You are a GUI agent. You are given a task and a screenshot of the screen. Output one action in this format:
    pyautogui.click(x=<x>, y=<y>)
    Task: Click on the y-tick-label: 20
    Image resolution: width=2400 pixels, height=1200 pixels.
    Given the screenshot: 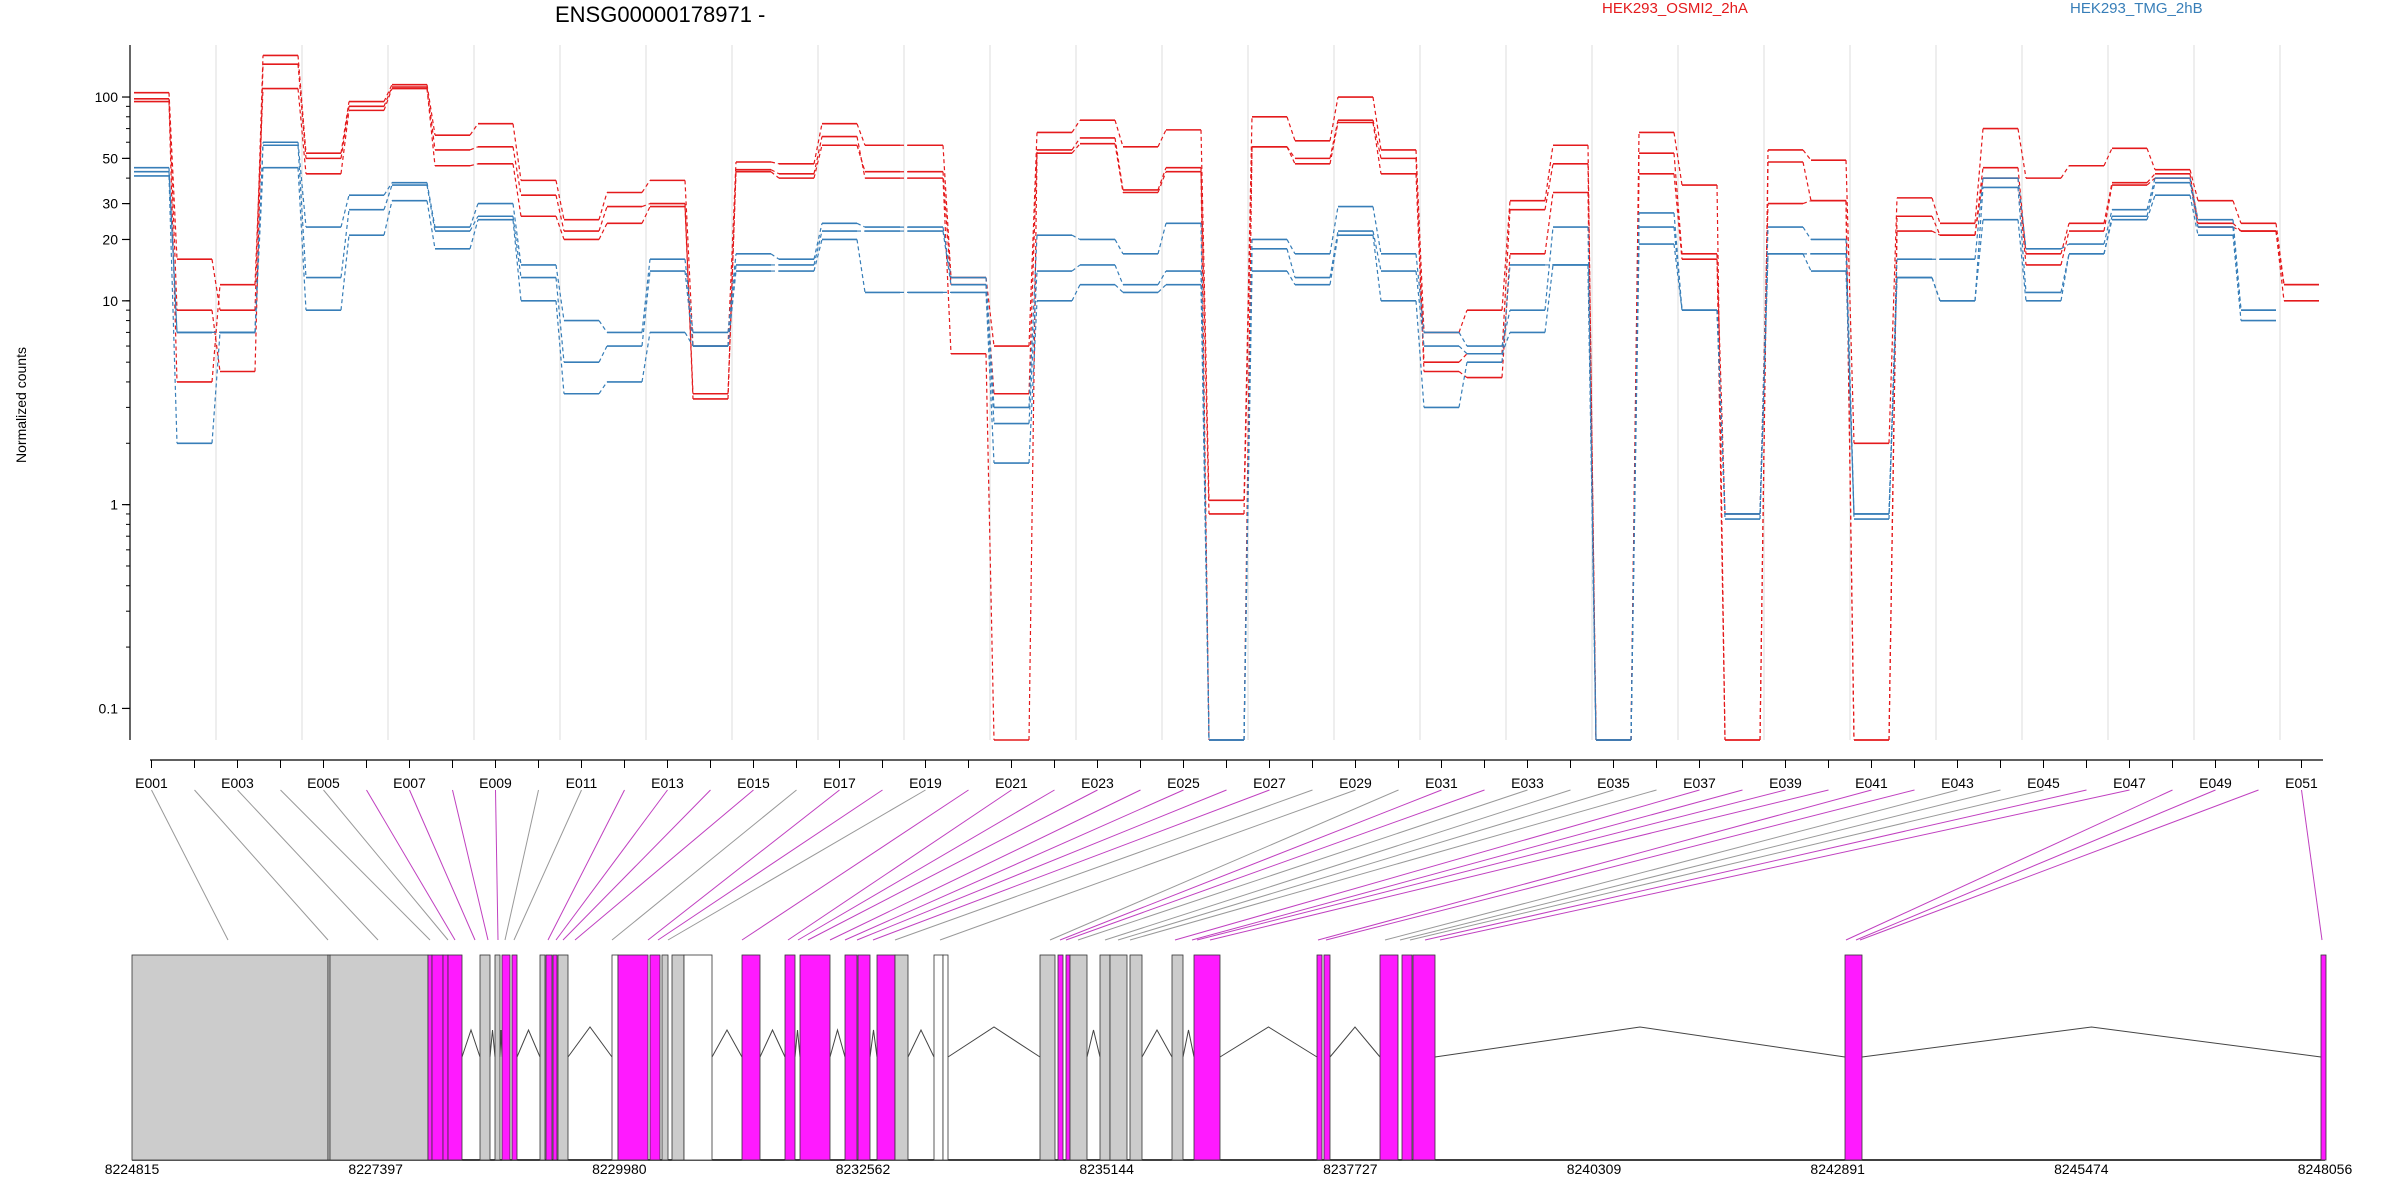 What is the action you would take?
    pyautogui.click(x=110, y=239)
    